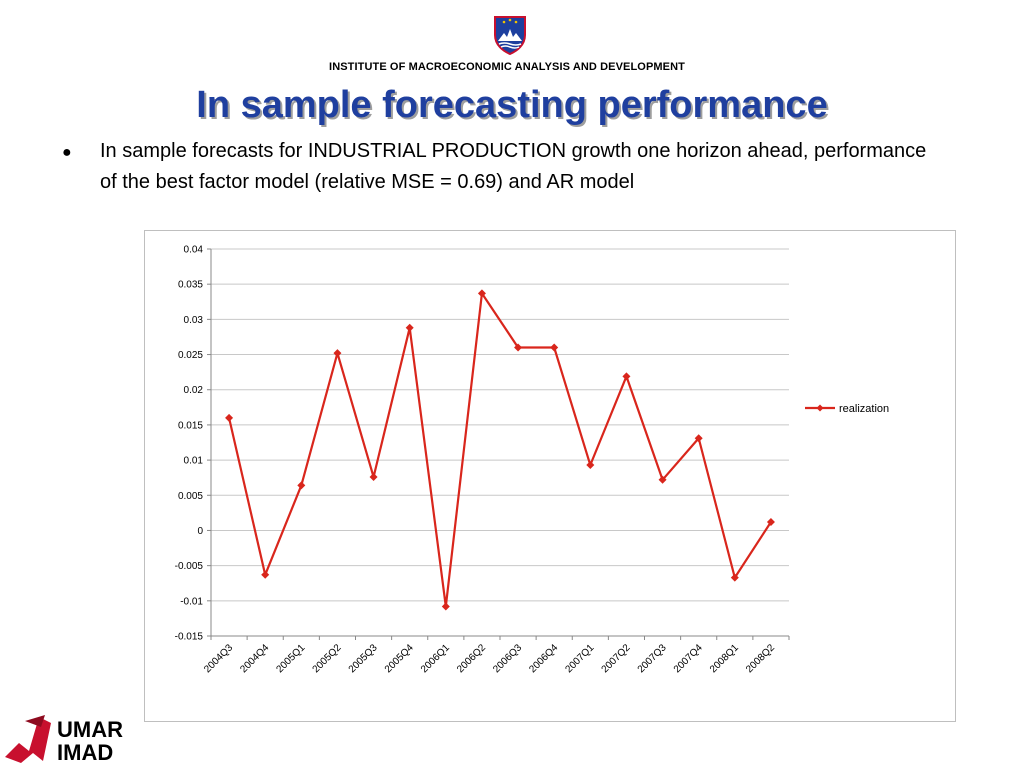 The image size is (1024, 768). Describe the element at coordinates (399, 658) in the screenshot. I see `x-tick-label: 2005Q4` at that location.